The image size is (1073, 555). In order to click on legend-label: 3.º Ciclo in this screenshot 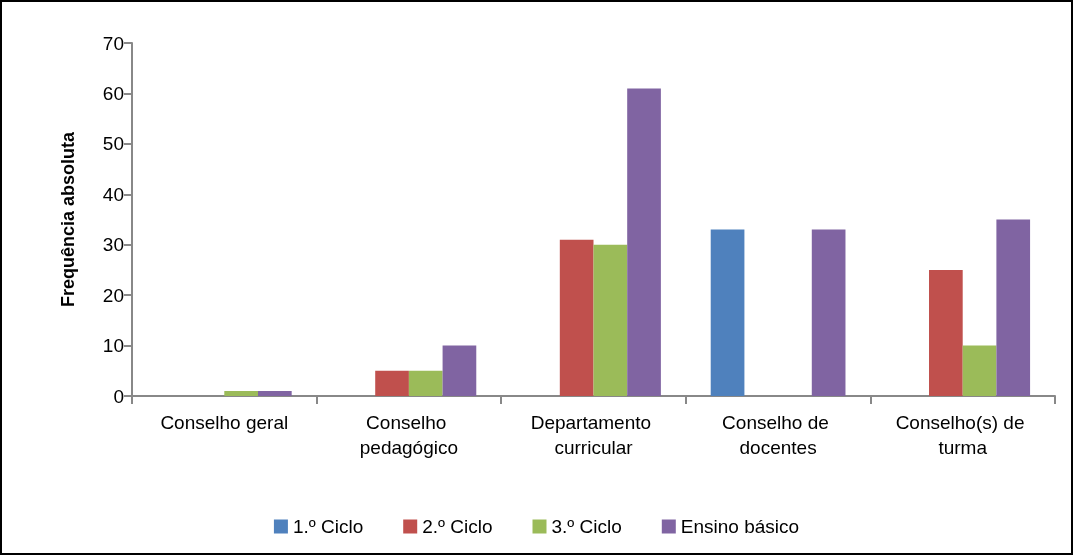, I will do `click(586, 526)`.